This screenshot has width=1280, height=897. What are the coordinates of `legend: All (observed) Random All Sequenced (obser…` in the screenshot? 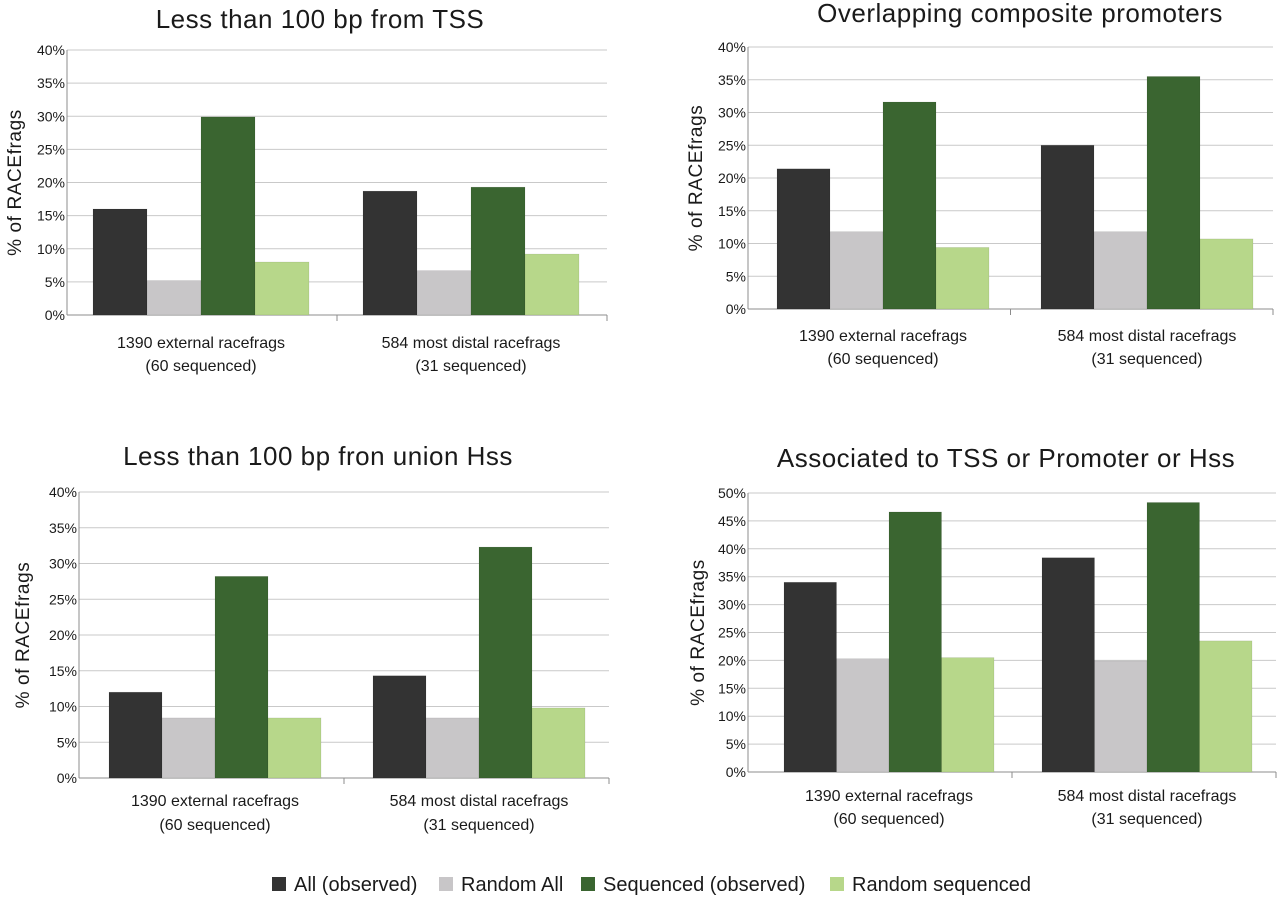 It's located at (651, 885).